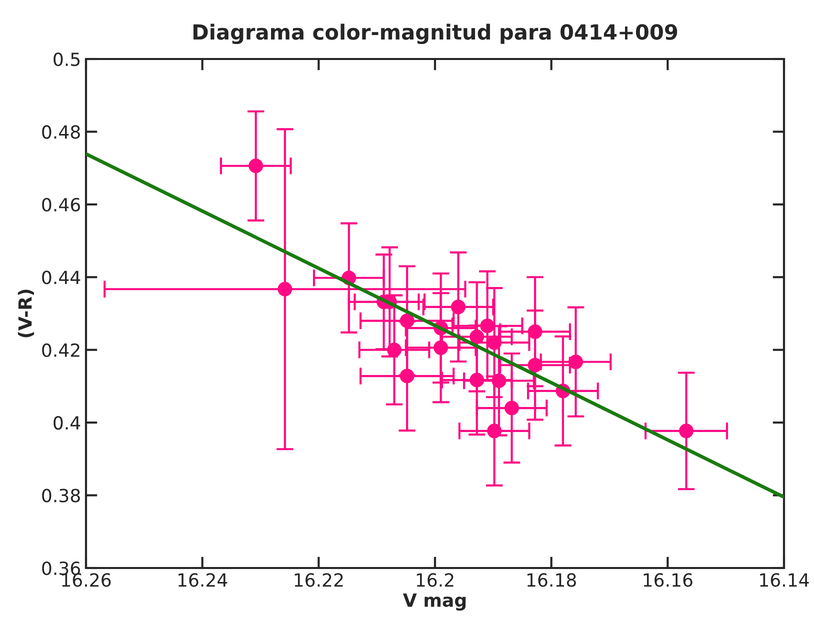  What do you see at coordinates (61, 277) in the screenshot?
I see `y-tick-label: 0.44` at bounding box center [61, 277].